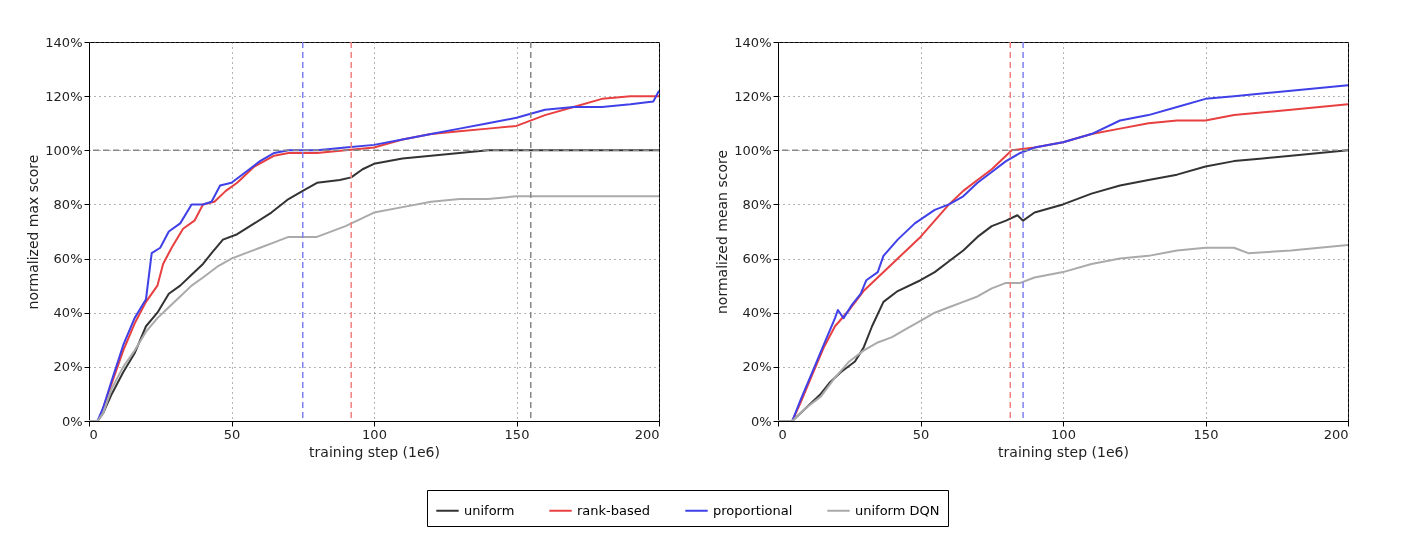 The height and width of the screenshot is (560, 1412). What do you see at coordinates (33, 232) in the screenshot?
I see `y-axis-title: normalized max score` at bounding box center [33, 232].